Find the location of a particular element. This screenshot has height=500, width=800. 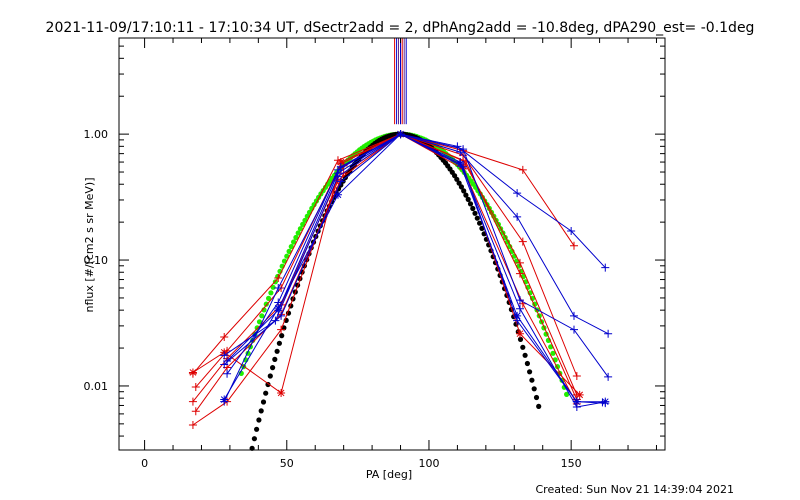

x-tick-label: 50 is located at coordinates (287, 463).